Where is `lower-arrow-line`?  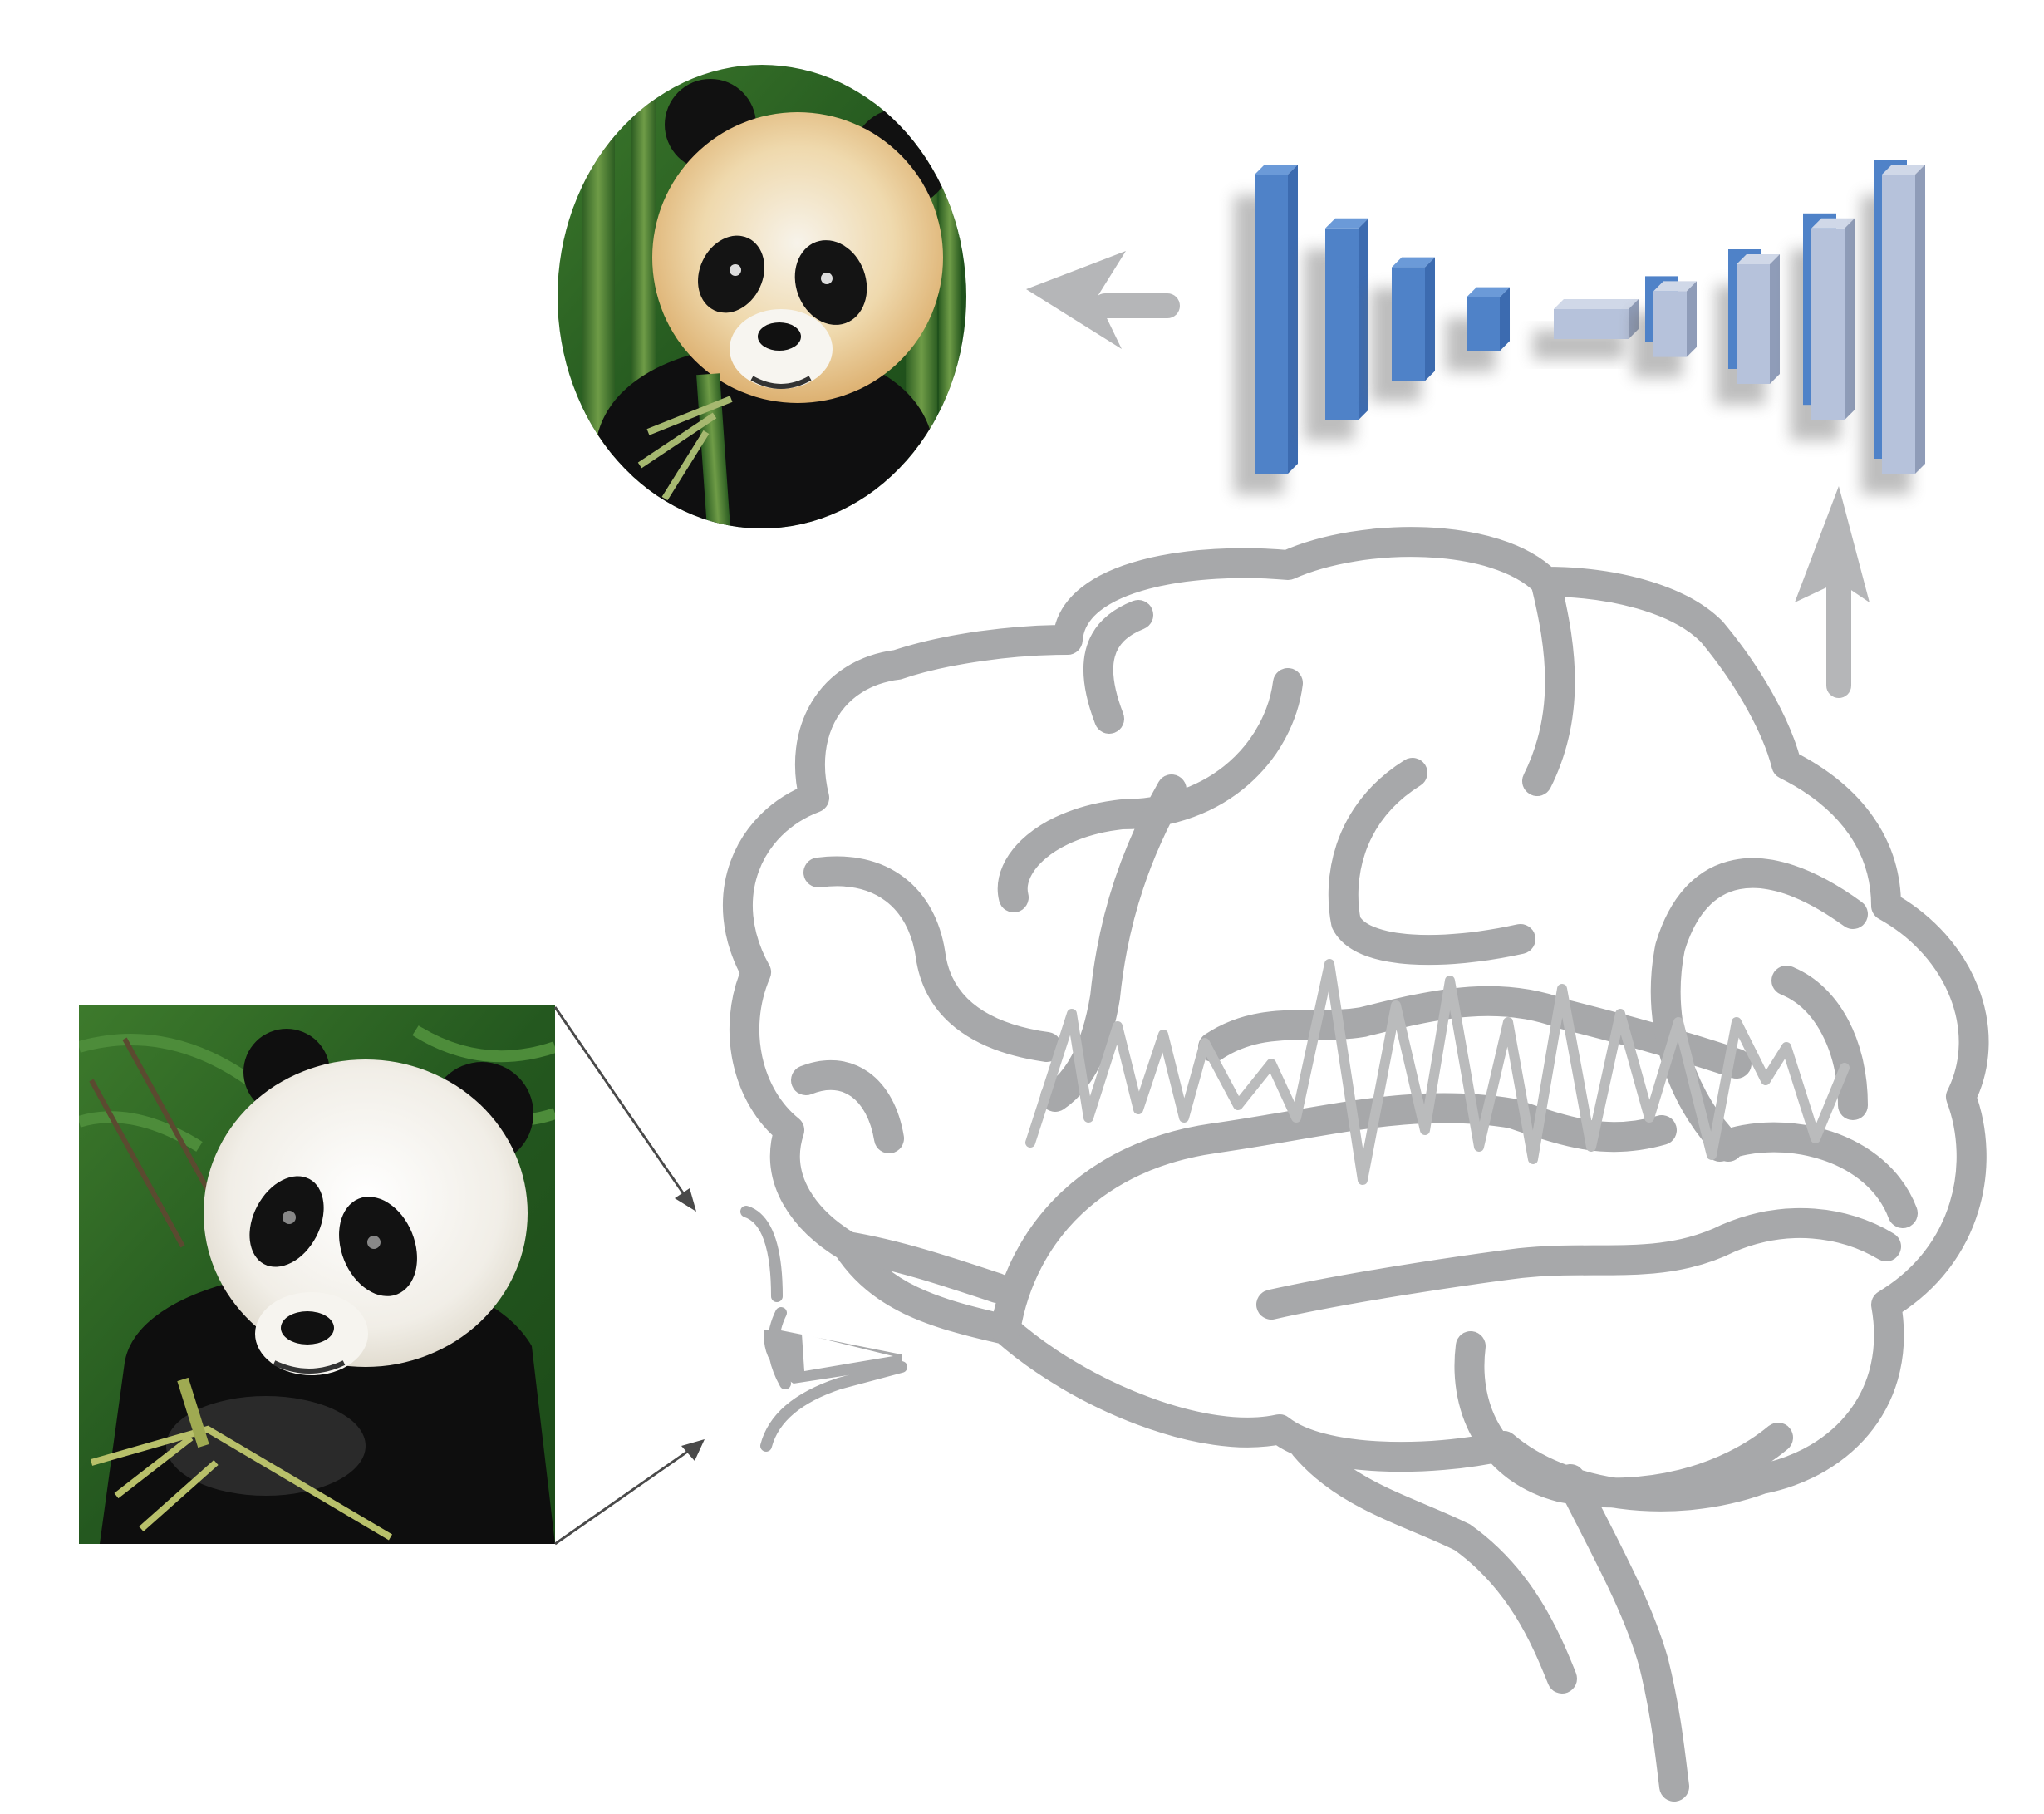
lower-arrow-line is located at coordinates (622, 1497).